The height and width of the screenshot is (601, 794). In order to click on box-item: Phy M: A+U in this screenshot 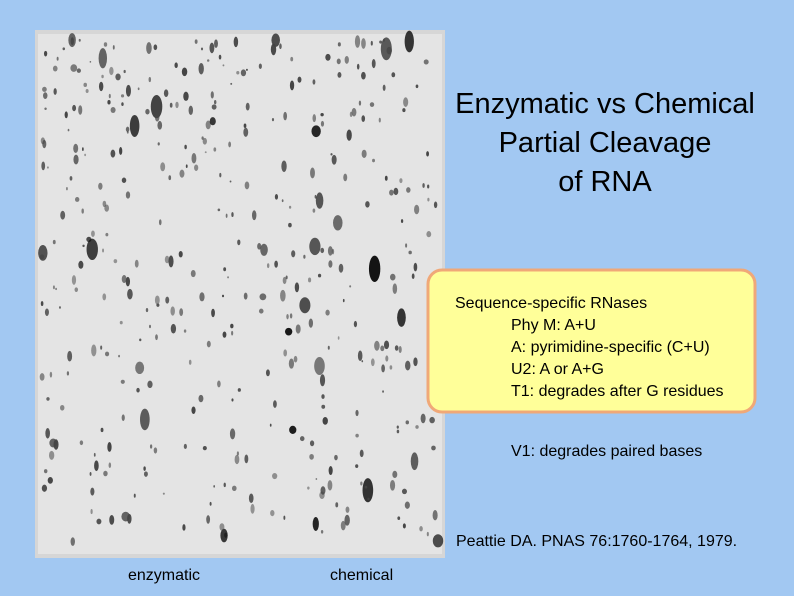, I will do `click(553, 325)`.